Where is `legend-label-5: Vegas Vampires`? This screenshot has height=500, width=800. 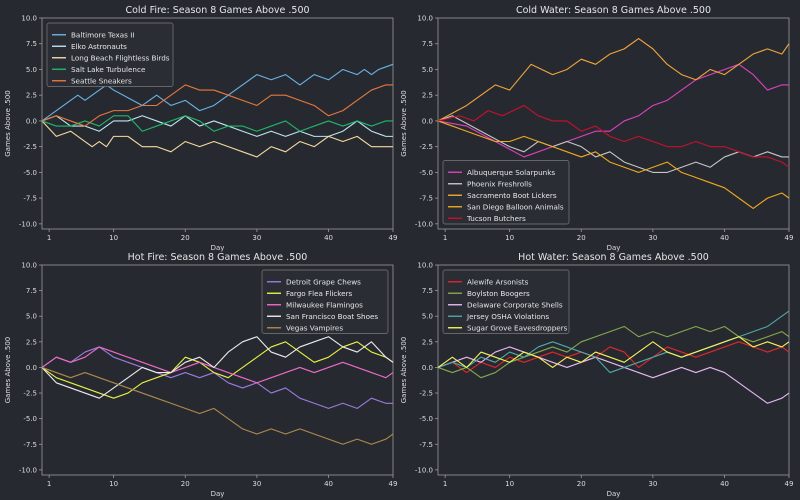
legend-label-5: Vegas Vampires is located at coordinates (314, 327).